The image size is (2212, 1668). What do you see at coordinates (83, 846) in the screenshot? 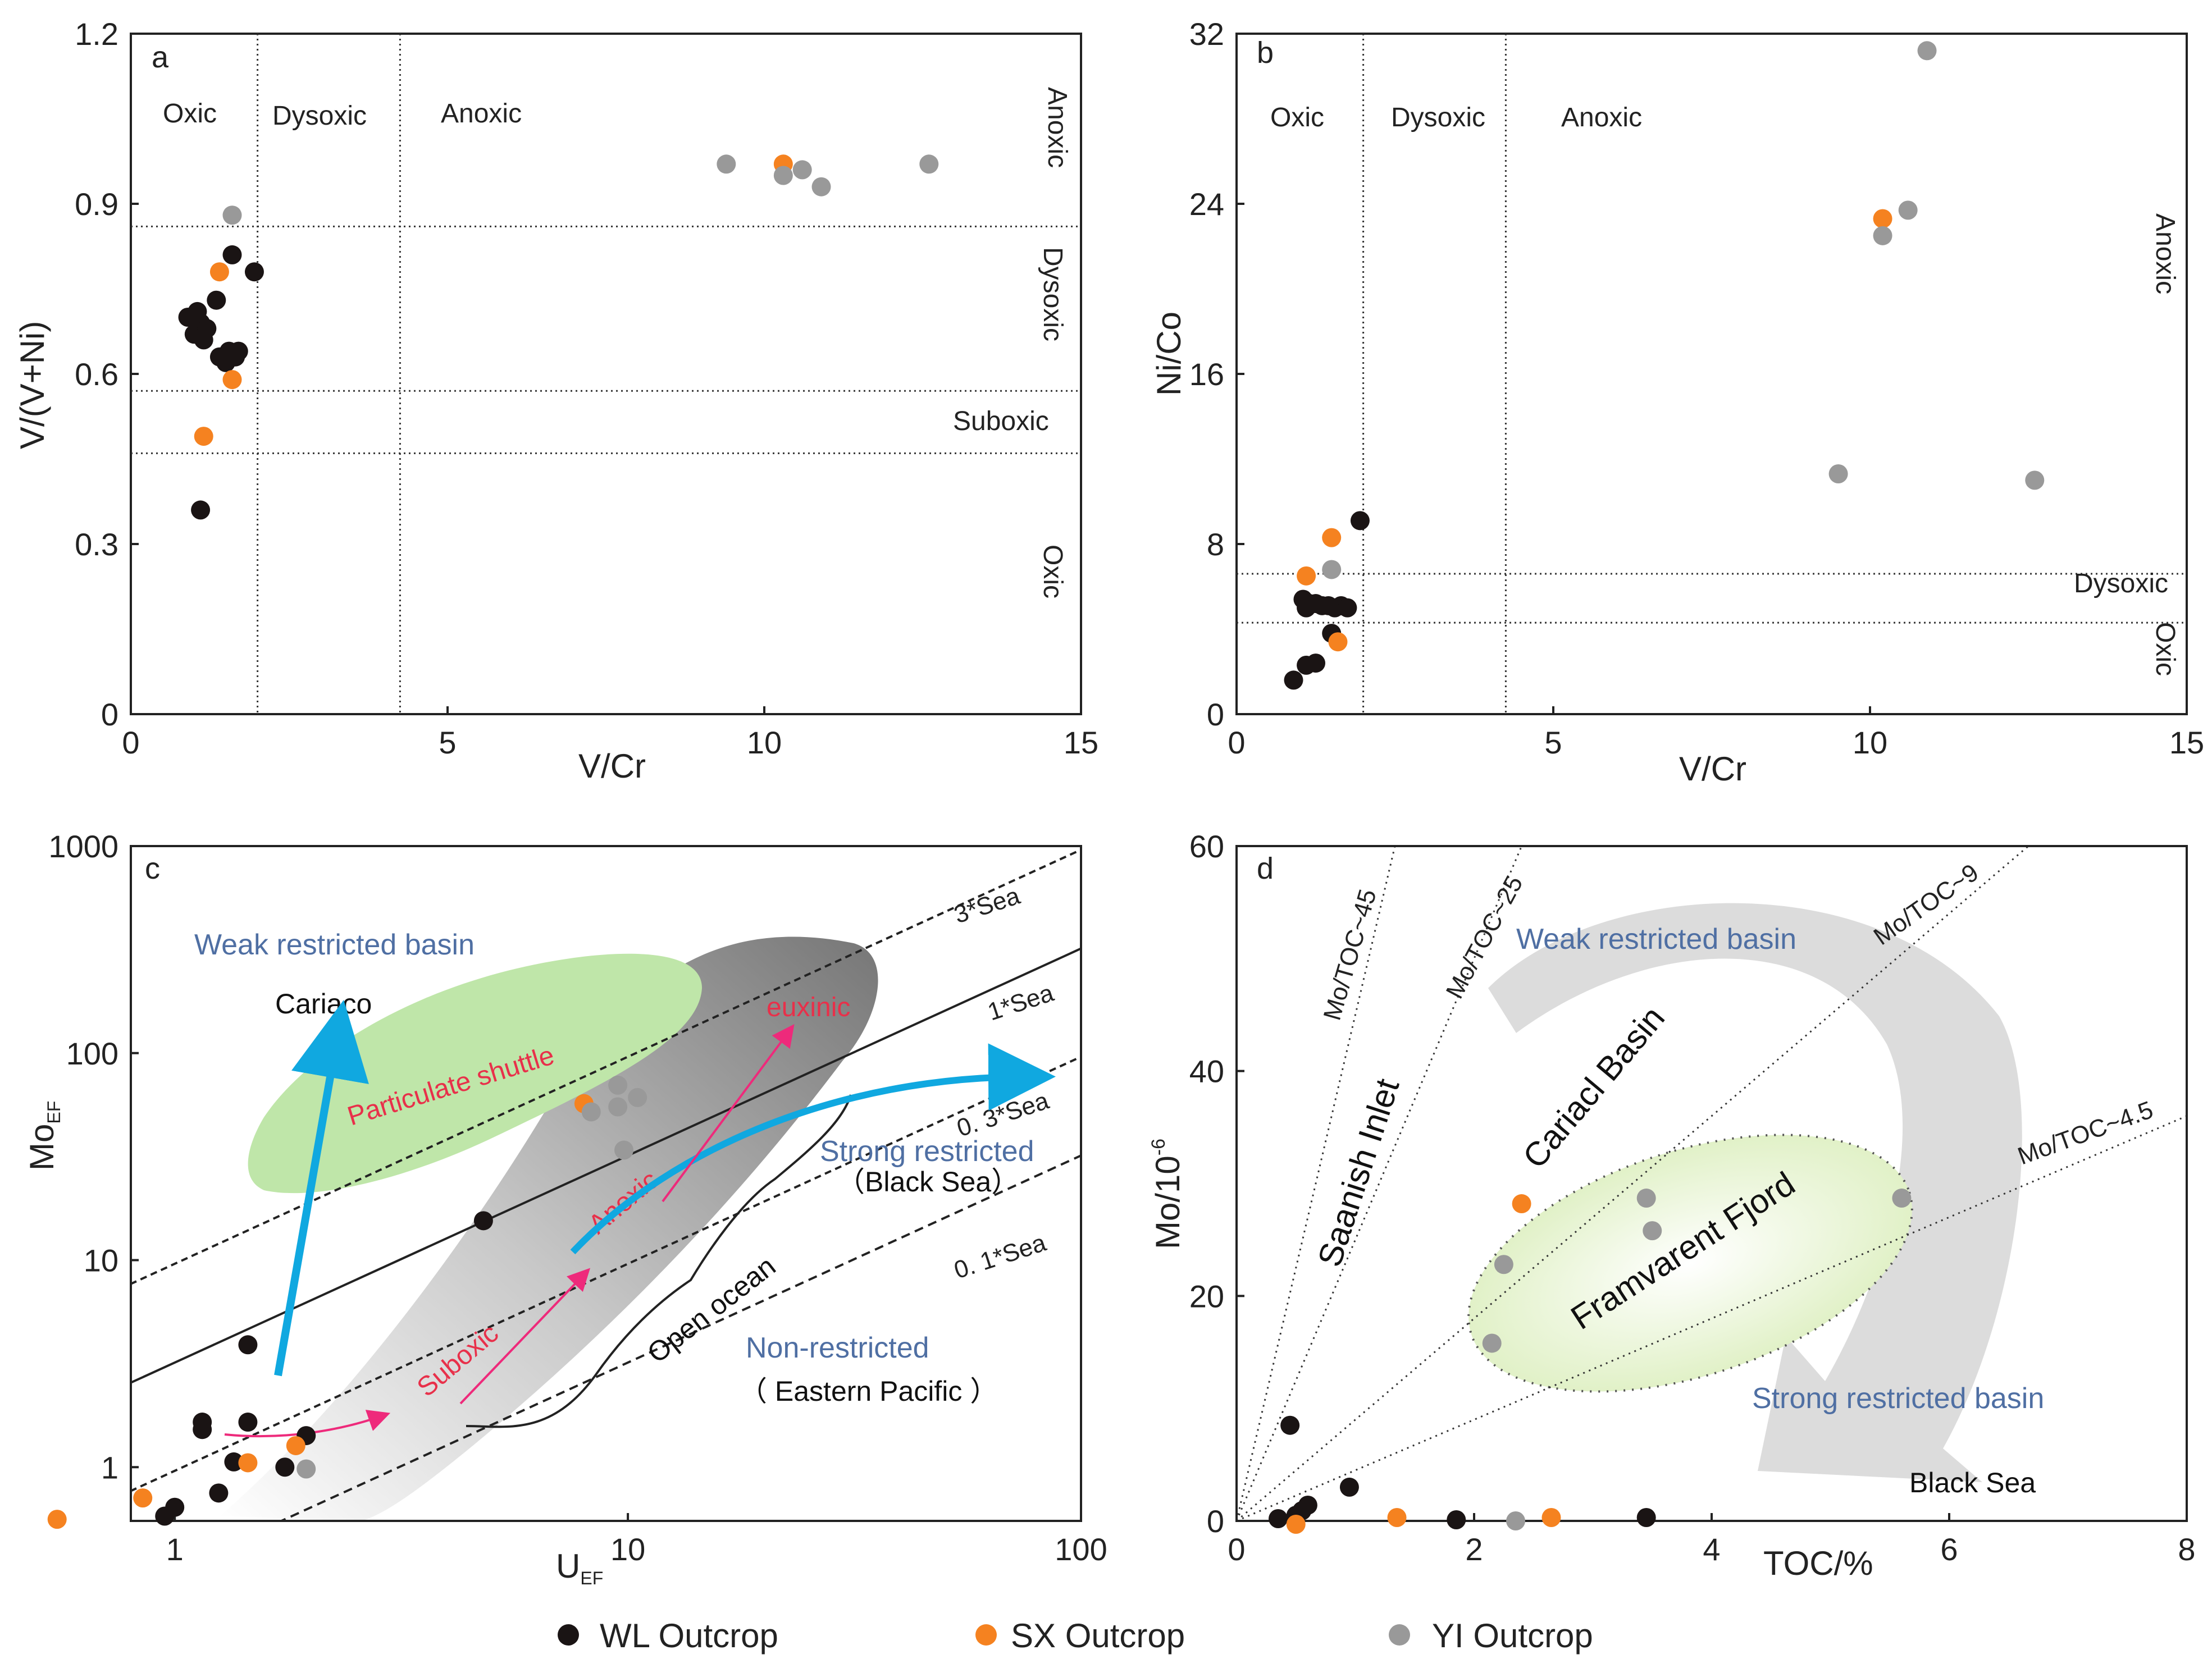
I see `panel-c-ytick-label: 1000` at bounding box center [83, 846].